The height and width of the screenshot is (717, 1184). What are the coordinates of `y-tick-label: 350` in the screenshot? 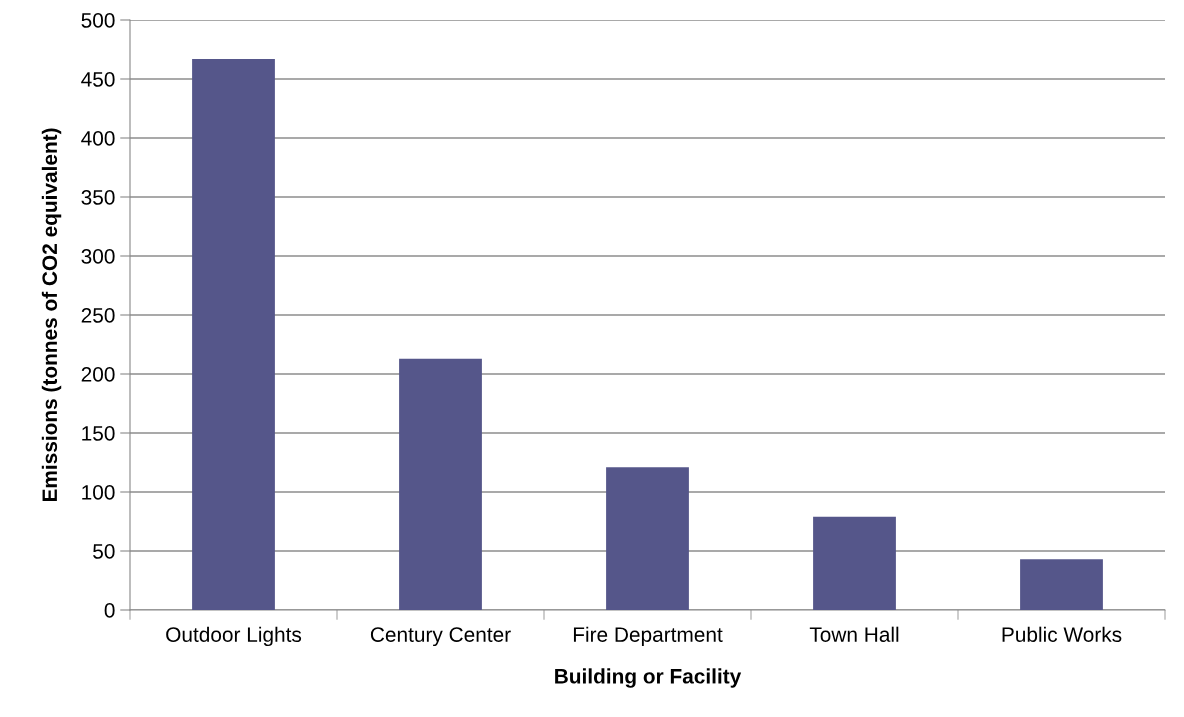 It's located at (98, 197).